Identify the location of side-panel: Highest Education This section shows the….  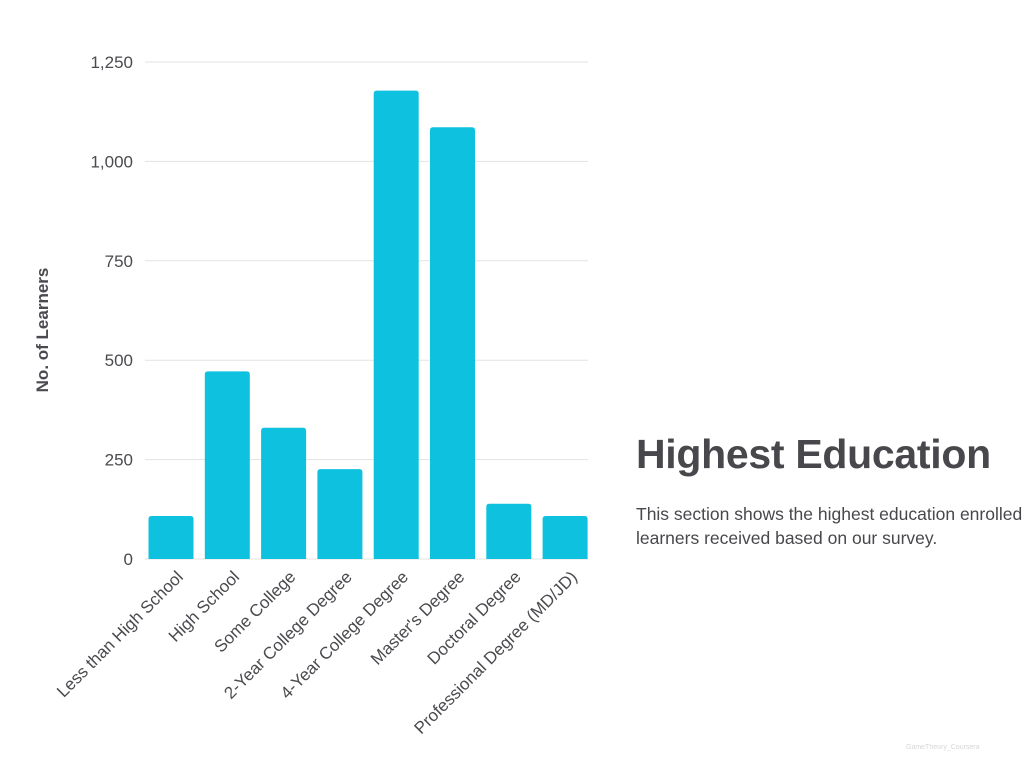
(829, 490).